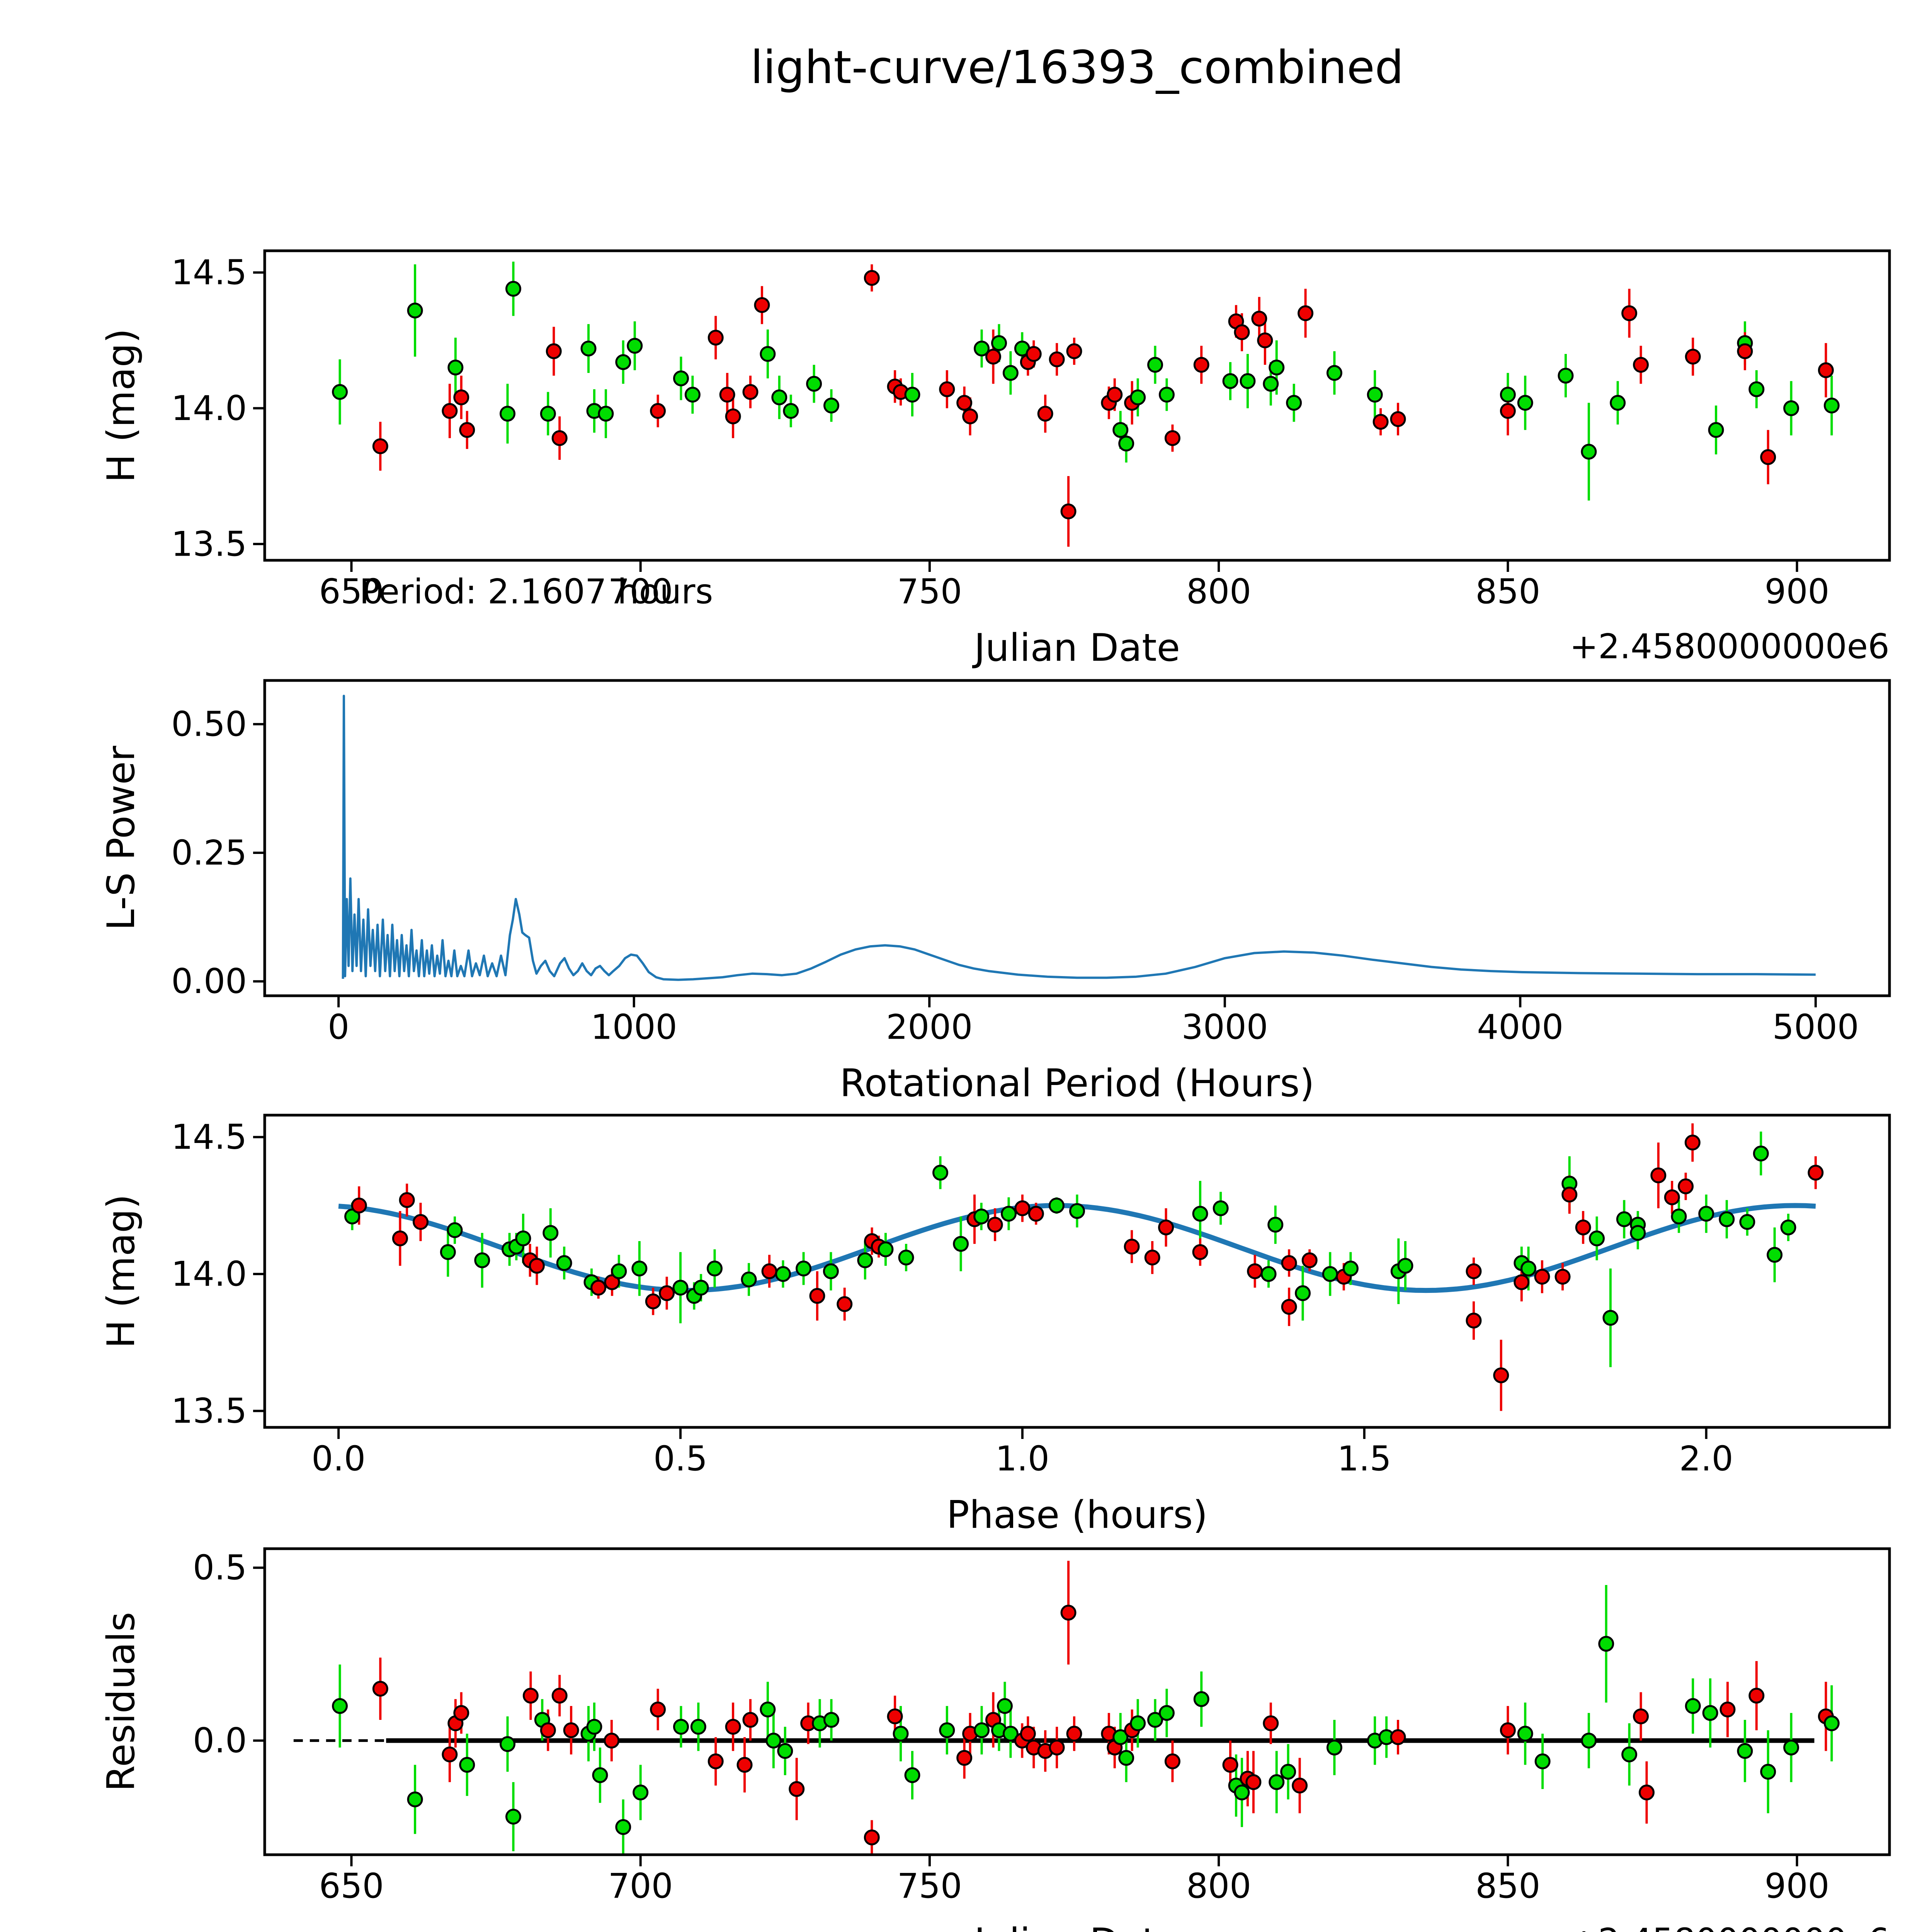 This screenshot has width=1932, height=1932. I want to click on plot-content, so click(1079, 837).